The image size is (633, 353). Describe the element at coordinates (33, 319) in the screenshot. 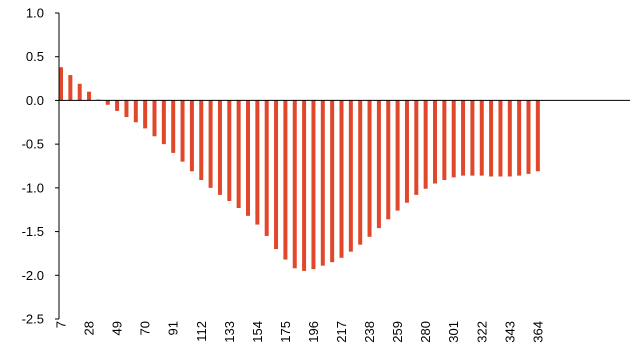

I see `y-tick-label: -2.5` at that location.